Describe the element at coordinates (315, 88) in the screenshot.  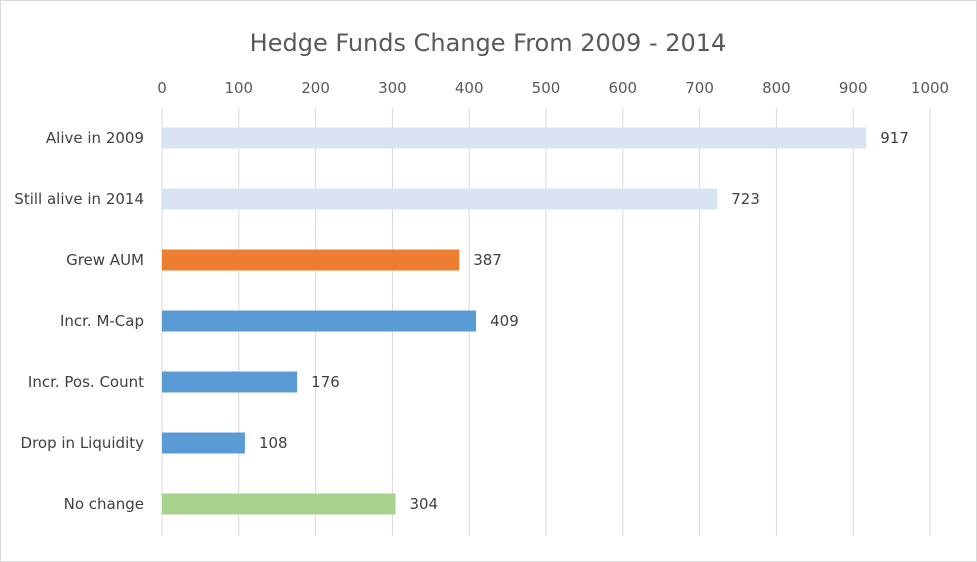
I see `x-tick-label: 200` at that location.